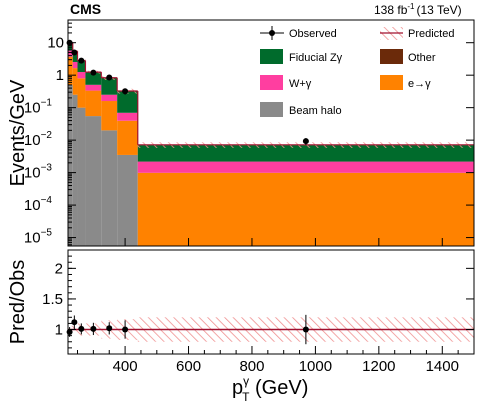 The image size is (488, 419). Describe the element at coordinates (188, 366) in the screenshot. I see `x-tick-label-1: 600` at that location.